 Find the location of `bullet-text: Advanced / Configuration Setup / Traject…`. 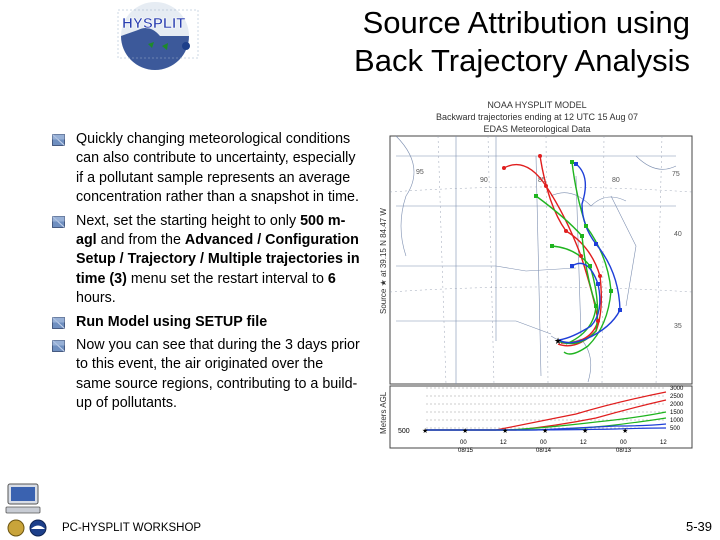

bullet-text: Advanced / Configuration Setup / Traject… is located at coordinates (218, 259).